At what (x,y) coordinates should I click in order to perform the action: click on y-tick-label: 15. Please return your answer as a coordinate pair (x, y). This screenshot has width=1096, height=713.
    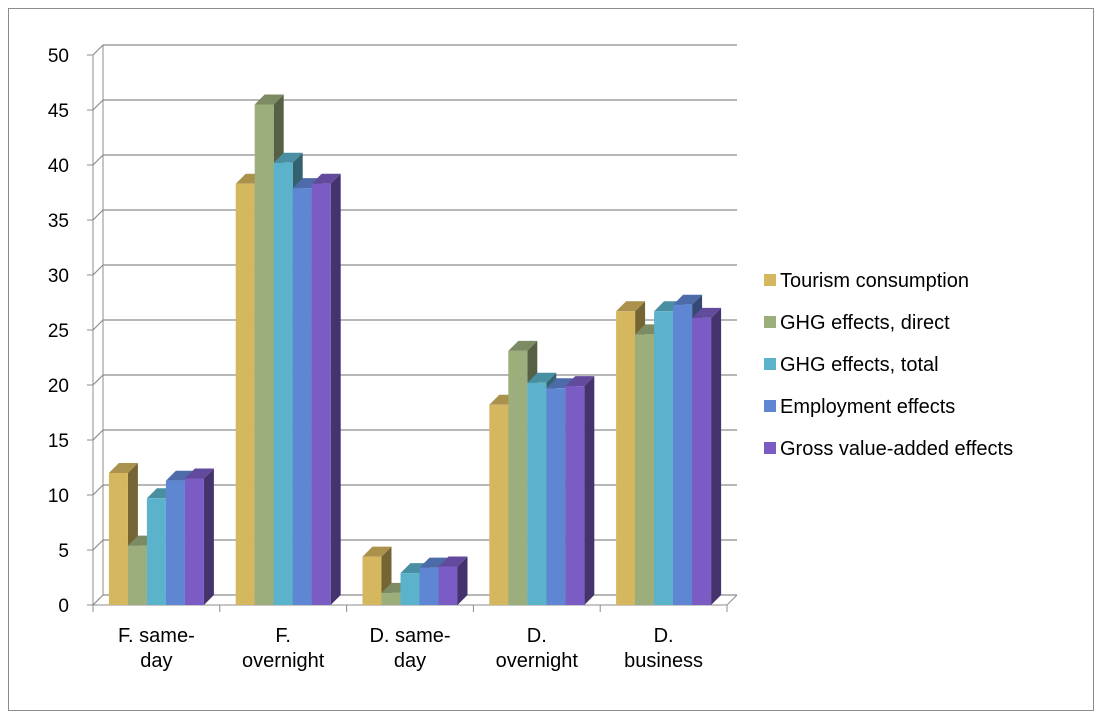
    Looking at the image, I should click on (58, 441).